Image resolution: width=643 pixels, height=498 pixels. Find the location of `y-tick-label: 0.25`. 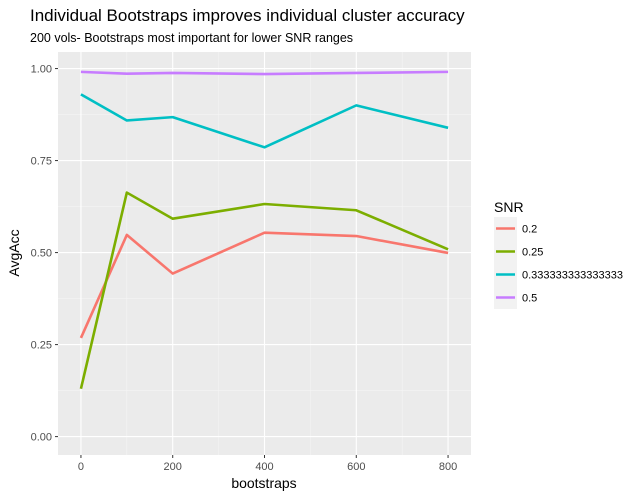

y-tick-label: 0.25 is located at coordinates (41, 346).